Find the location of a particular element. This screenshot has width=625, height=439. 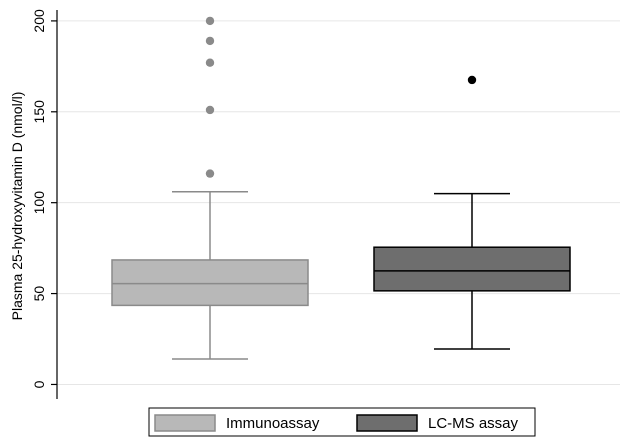

y-axis-ticks: 0 50 100 150 200 is located at coordinates (44, 198).